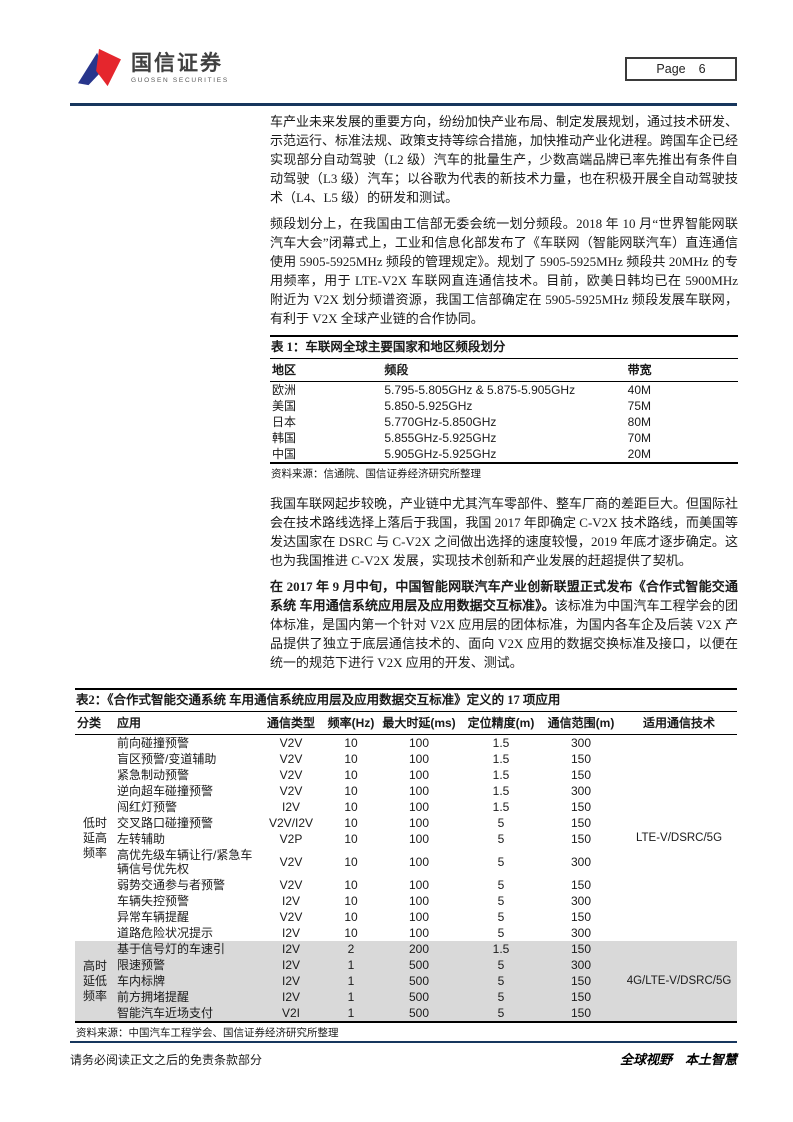 The image size is (793, 1122). Describe the element at coordinates (679, 723) in the screenshot. I see `column-header-tech: 适用通信技术` at that location.